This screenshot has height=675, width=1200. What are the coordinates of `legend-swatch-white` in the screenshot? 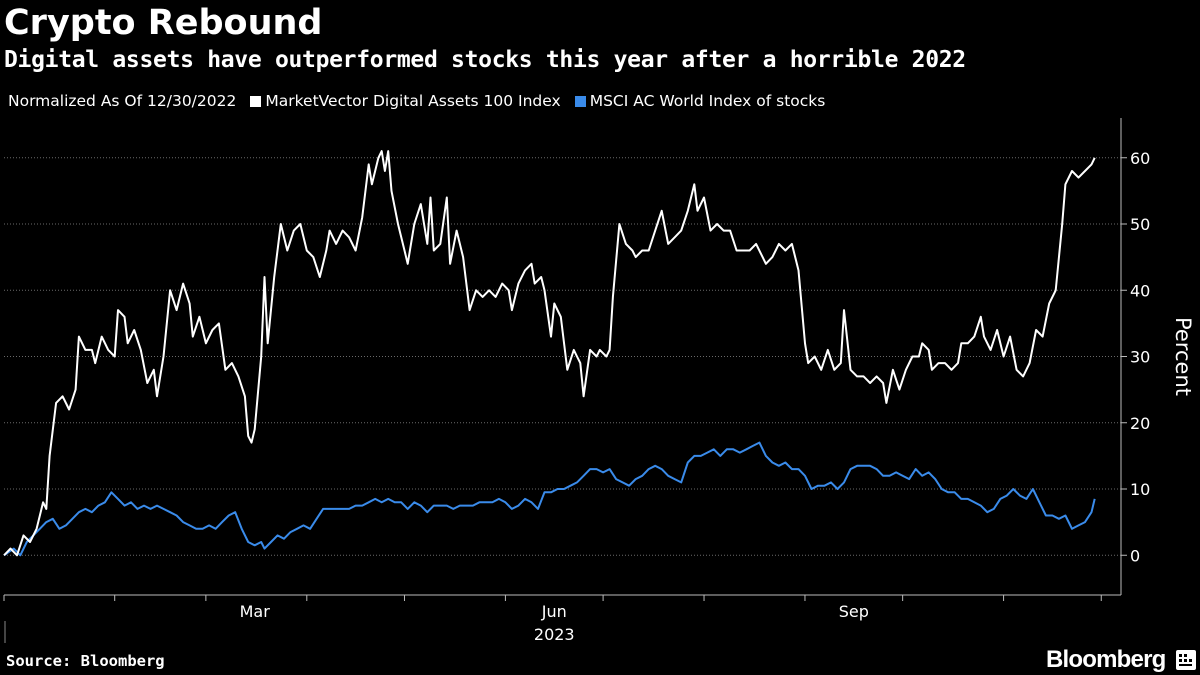 It's located at (256, 101).